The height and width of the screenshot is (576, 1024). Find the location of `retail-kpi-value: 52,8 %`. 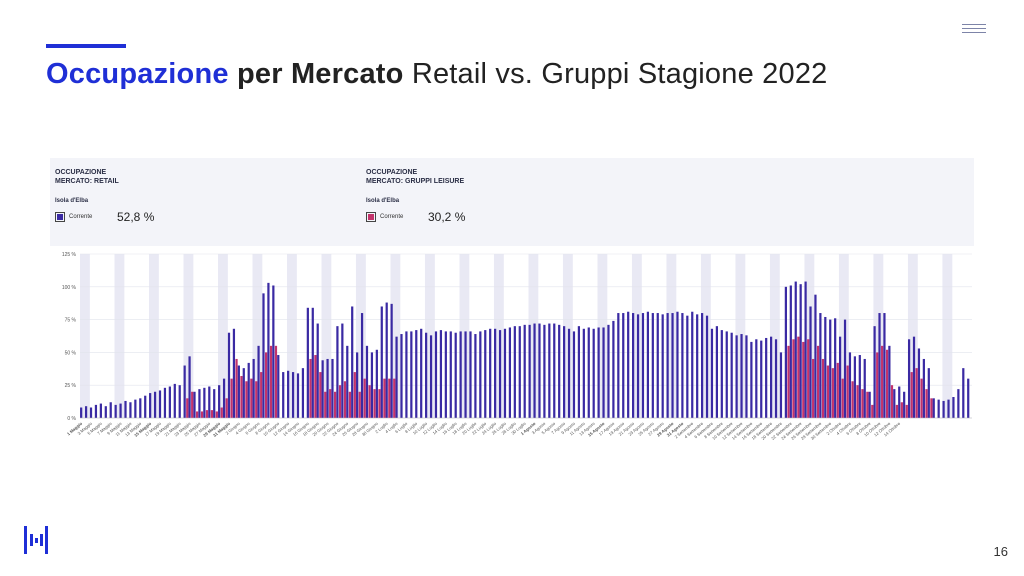

retail-kpi-value: 52,8 % is located at coordinates (136, 217).